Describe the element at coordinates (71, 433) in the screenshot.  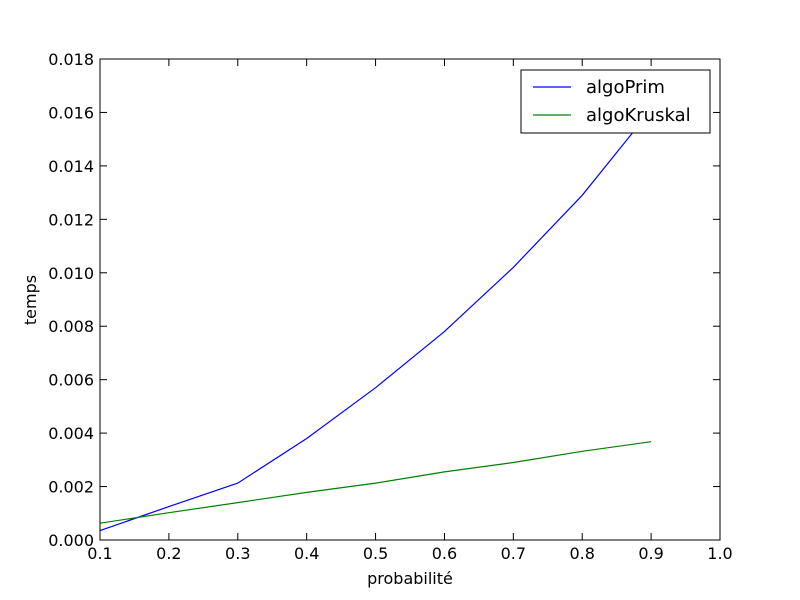
I see `y-tick-label: 0.004` at that location.